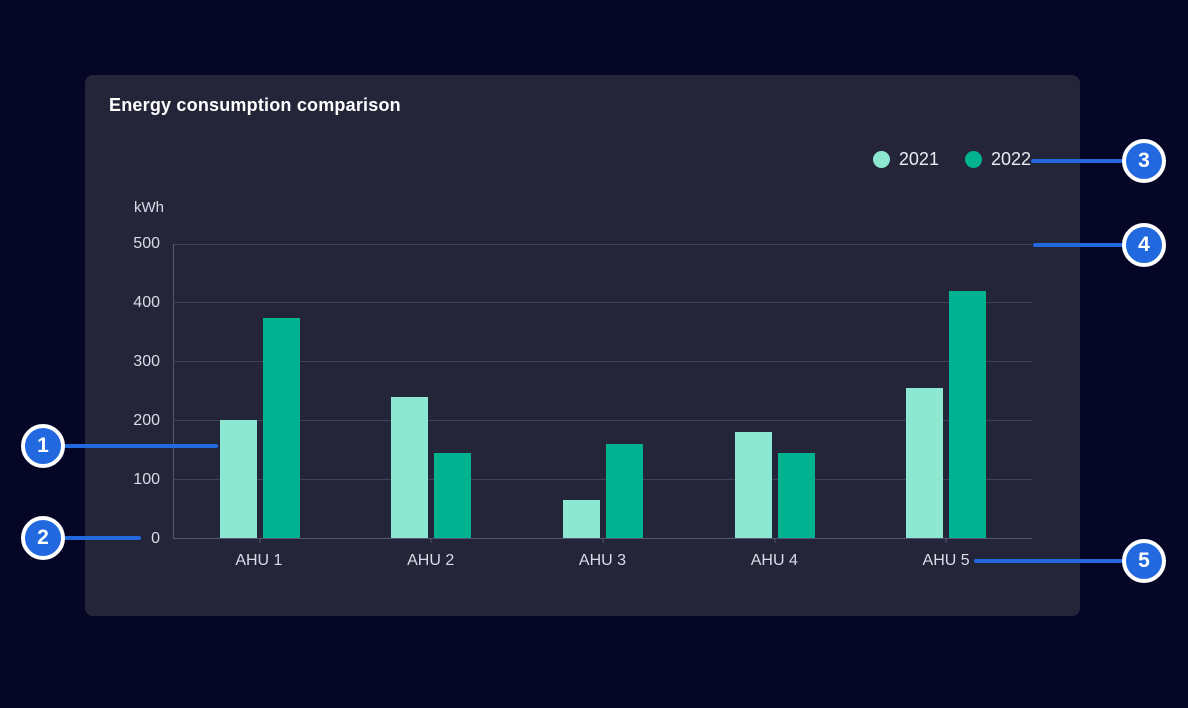 Image resolution: width=1188 pixels, height=708 pixels. I want to click on callout-number: 5, so click(1144, 560).